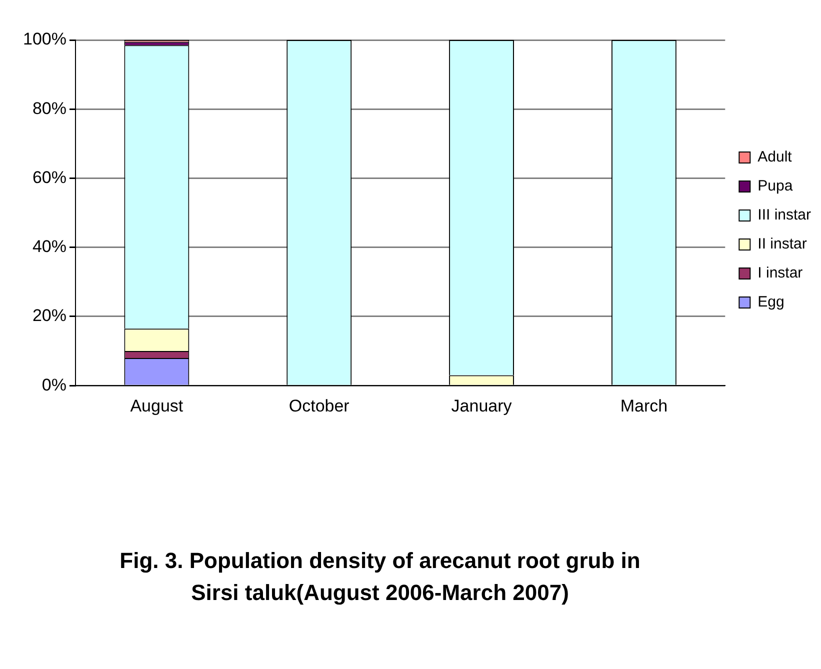 This screenshot has width=821, height=669. What do you see at coordinates (481, 406) in the screenshot?
I see `x-tick-label: January` at bounding box center [481, 406].